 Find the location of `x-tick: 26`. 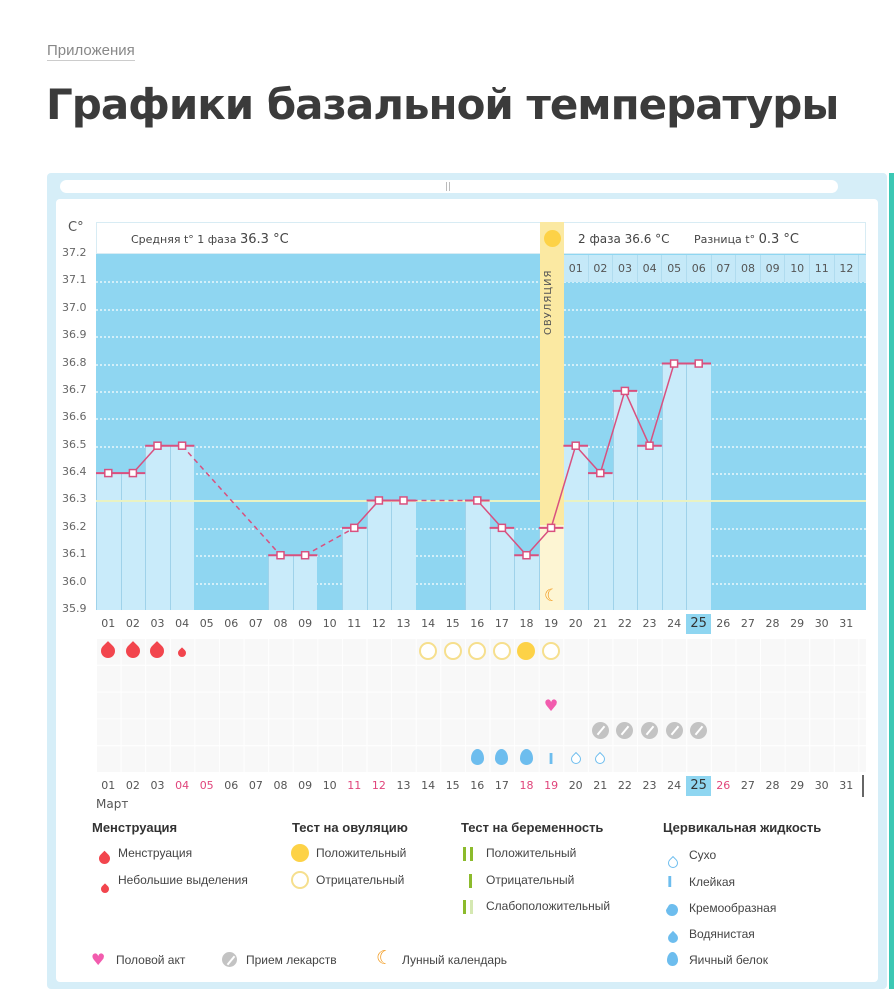

x-tick: 26 is located at coordinates (723, 623).